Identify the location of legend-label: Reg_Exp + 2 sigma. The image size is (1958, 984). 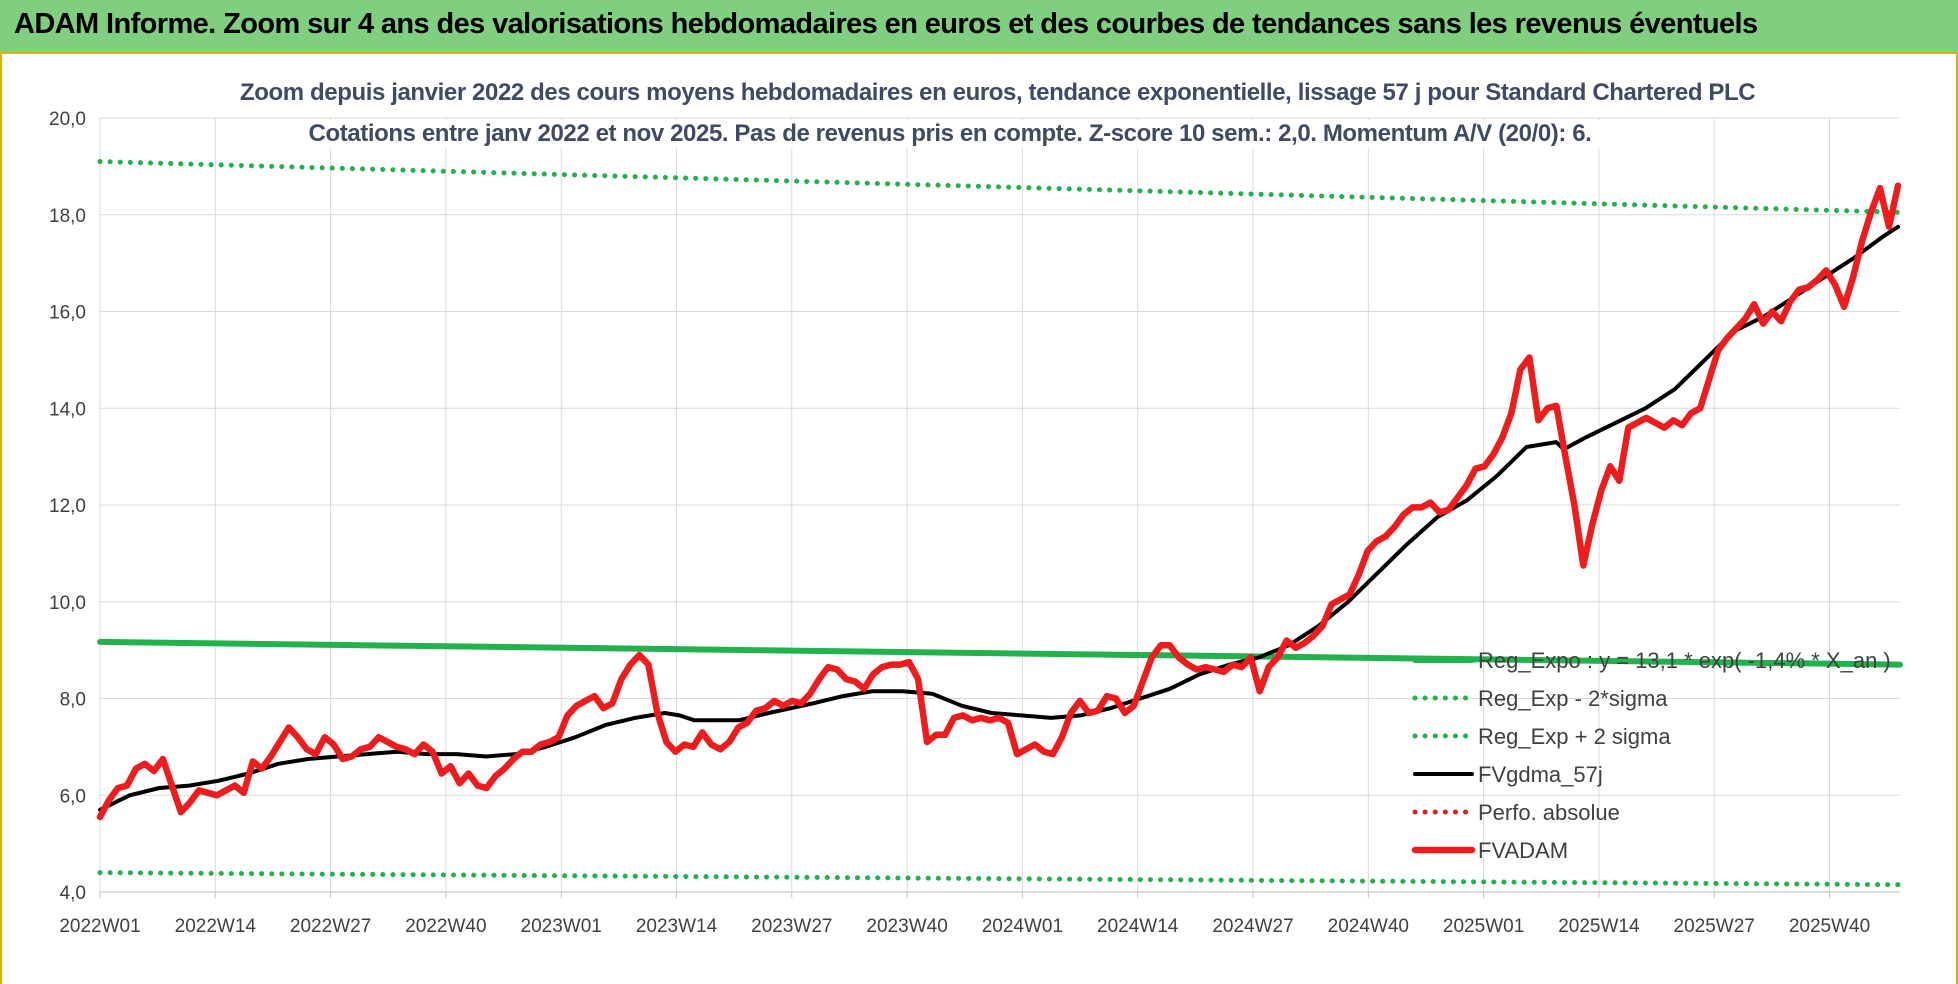
(1574, 736).